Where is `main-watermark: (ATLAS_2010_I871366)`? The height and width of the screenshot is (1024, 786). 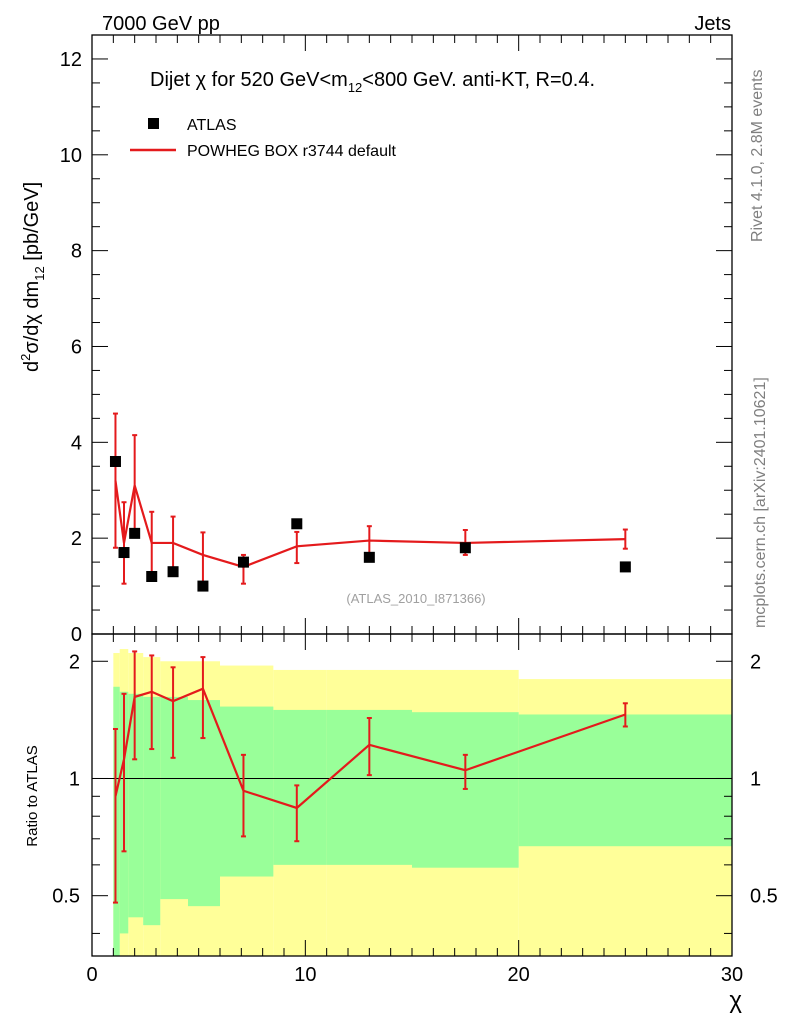
main-watermark: (ATLAS_2010_I871366) is located at coordinates (415, 598).